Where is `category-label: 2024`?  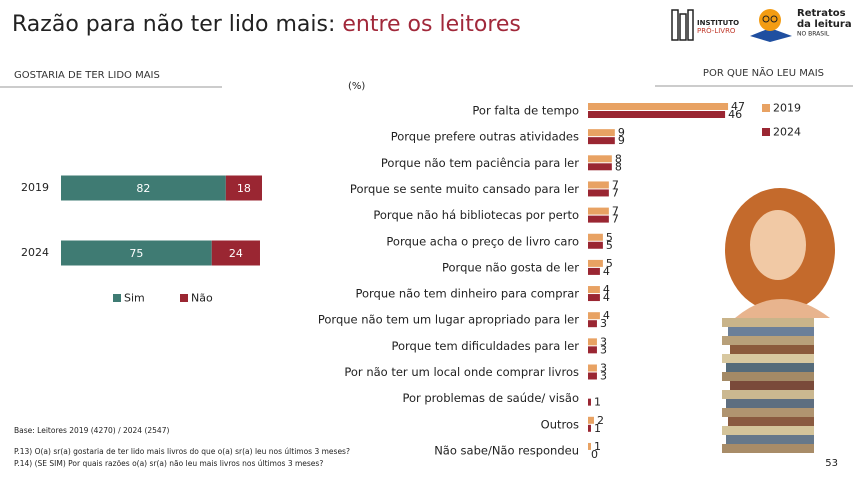
category-label: 2024 is located at coordinates (35, 252).